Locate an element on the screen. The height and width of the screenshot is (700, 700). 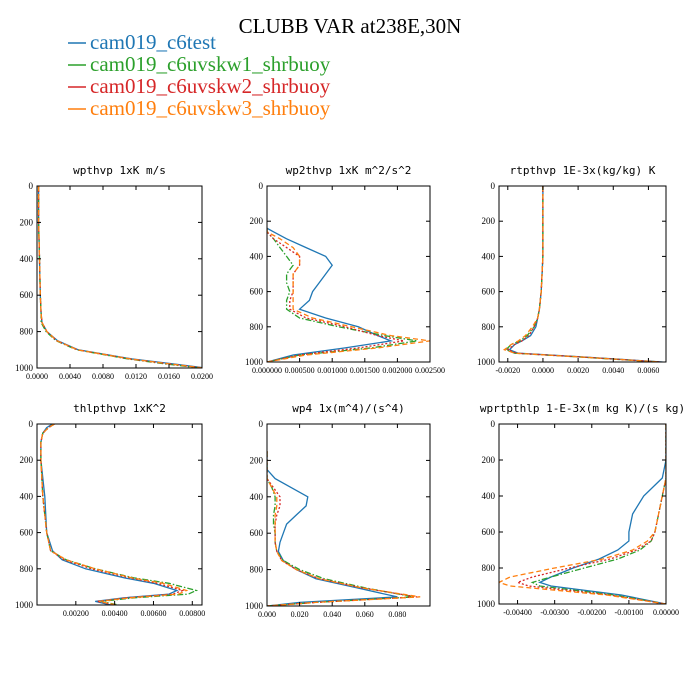
x-tick-label: -0.00100 is located at coordinates (629, 612).